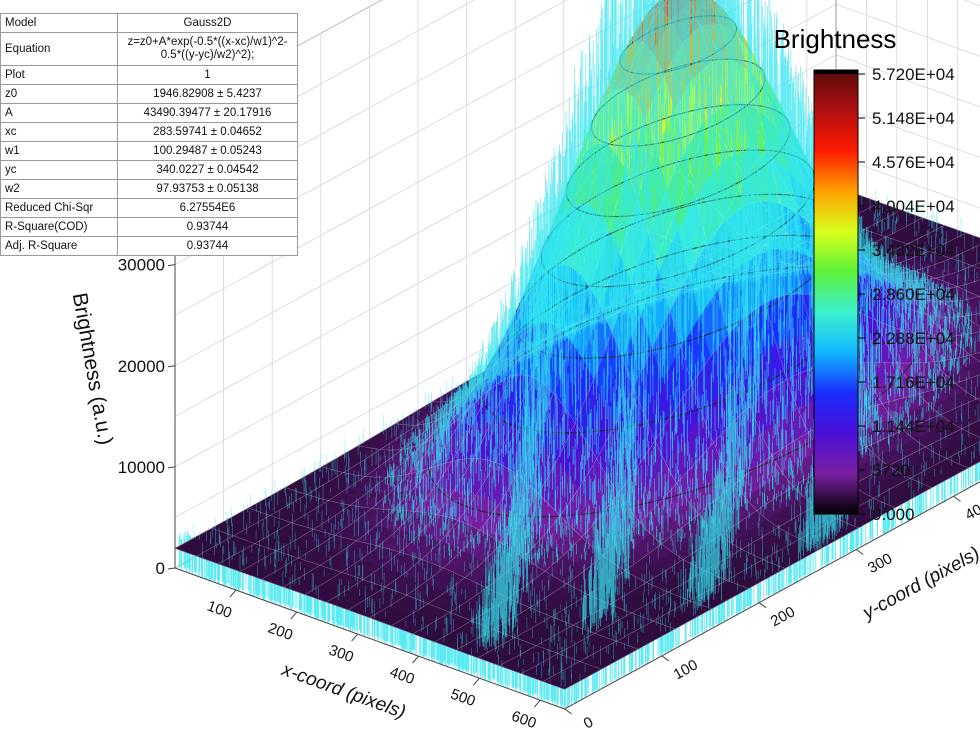  What do you see at coordinates (219, 610) in the screenshot?
I see `x-tick-label: 100` at bounding box center [219, 610].